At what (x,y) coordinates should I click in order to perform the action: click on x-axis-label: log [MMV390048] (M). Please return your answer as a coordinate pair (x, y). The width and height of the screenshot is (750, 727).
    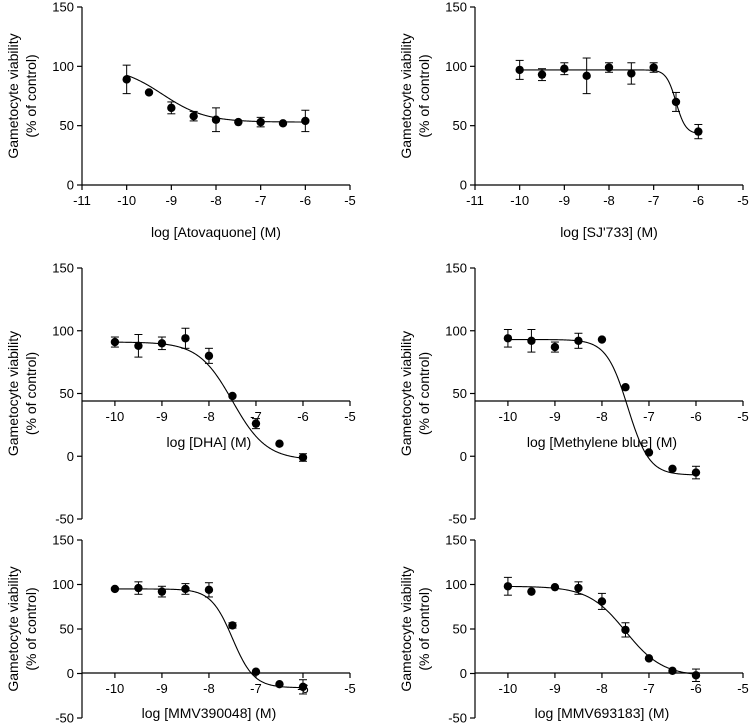
    Looking at the image, I should click on (209, 713).